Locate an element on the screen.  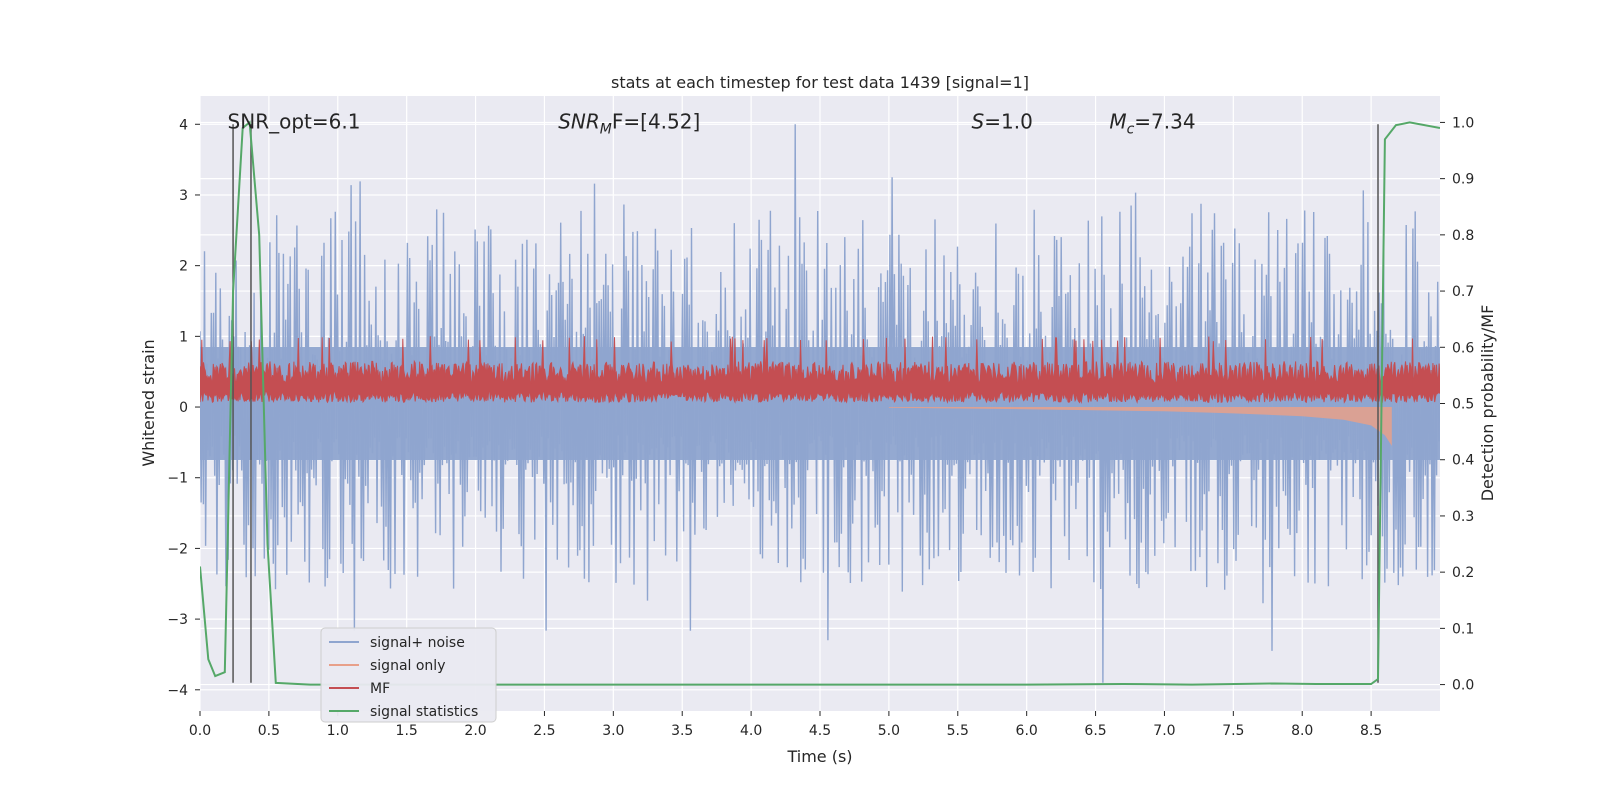
x-tick-label: 3.0 is located at coordinates (613, 731).